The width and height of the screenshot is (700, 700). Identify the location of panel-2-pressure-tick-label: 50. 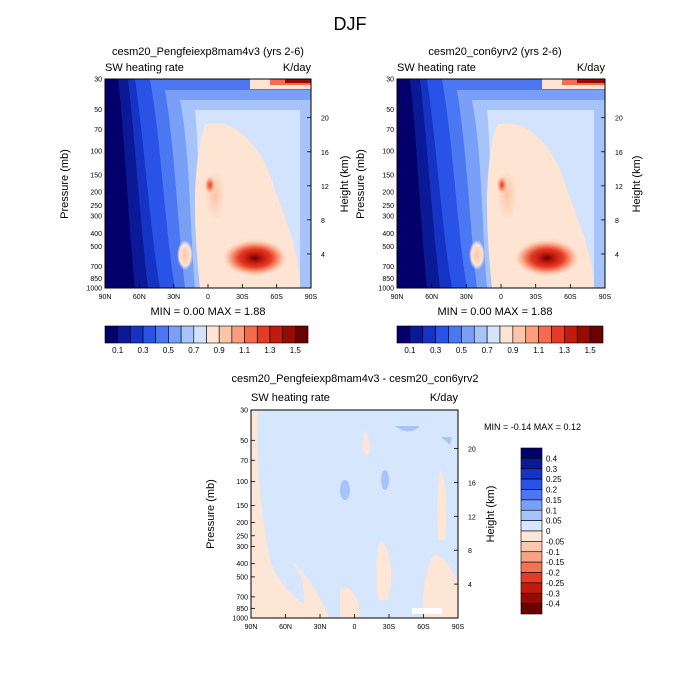
(390, 110).